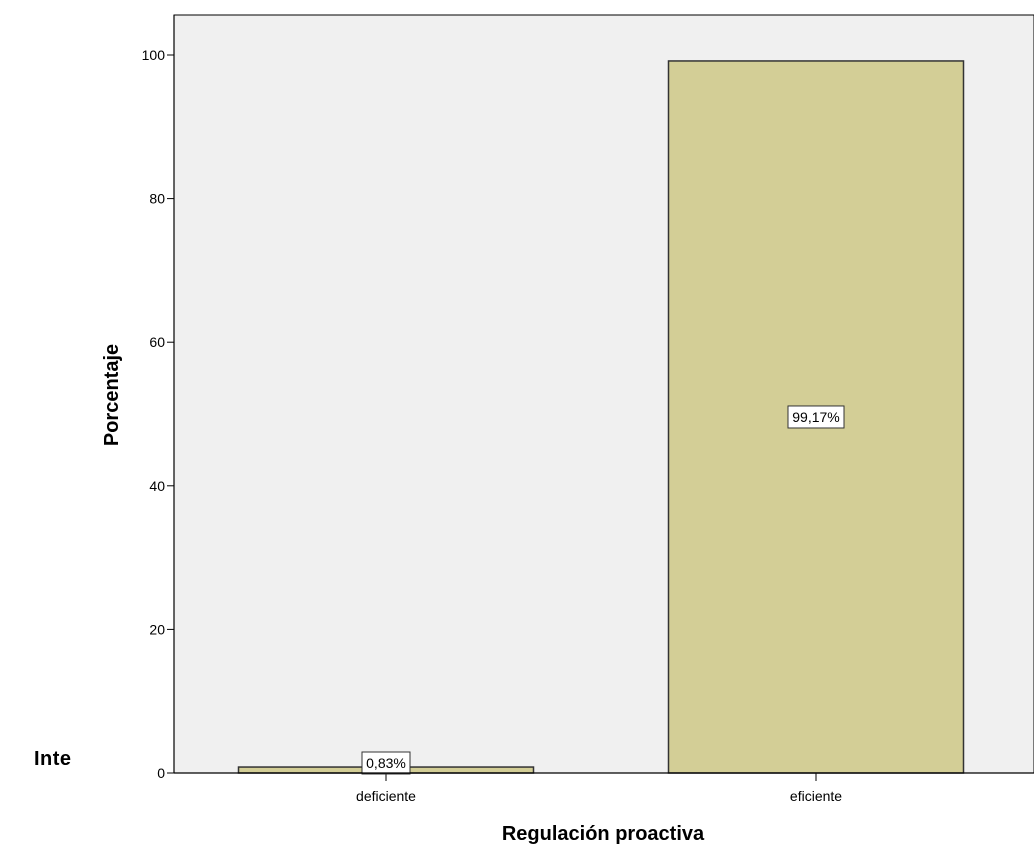 This screenshot has height=858, width=1034. Describe the element at coordinates (157, 342) in the screenshot. I see `y-tick-label: 60` at that location.